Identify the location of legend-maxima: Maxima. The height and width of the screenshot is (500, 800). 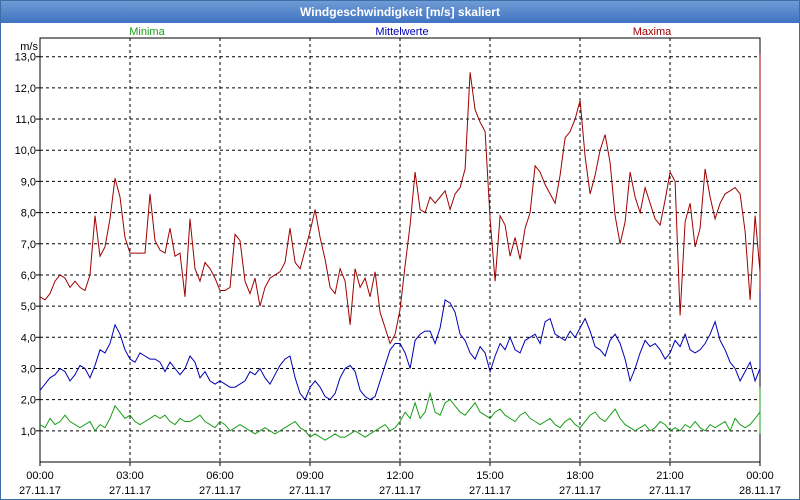
(652, 32).